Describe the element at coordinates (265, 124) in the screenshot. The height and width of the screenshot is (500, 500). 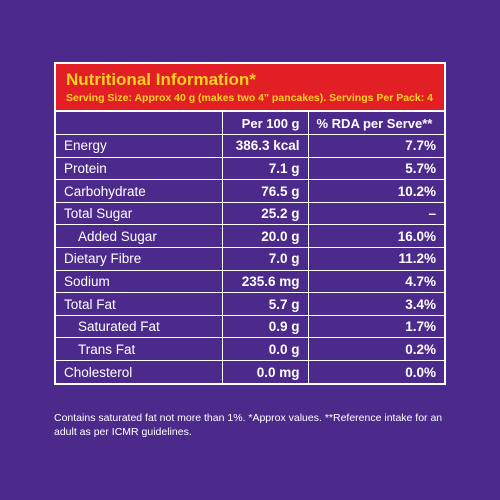
I see `header-per-100g: Per 100 g` at that location.